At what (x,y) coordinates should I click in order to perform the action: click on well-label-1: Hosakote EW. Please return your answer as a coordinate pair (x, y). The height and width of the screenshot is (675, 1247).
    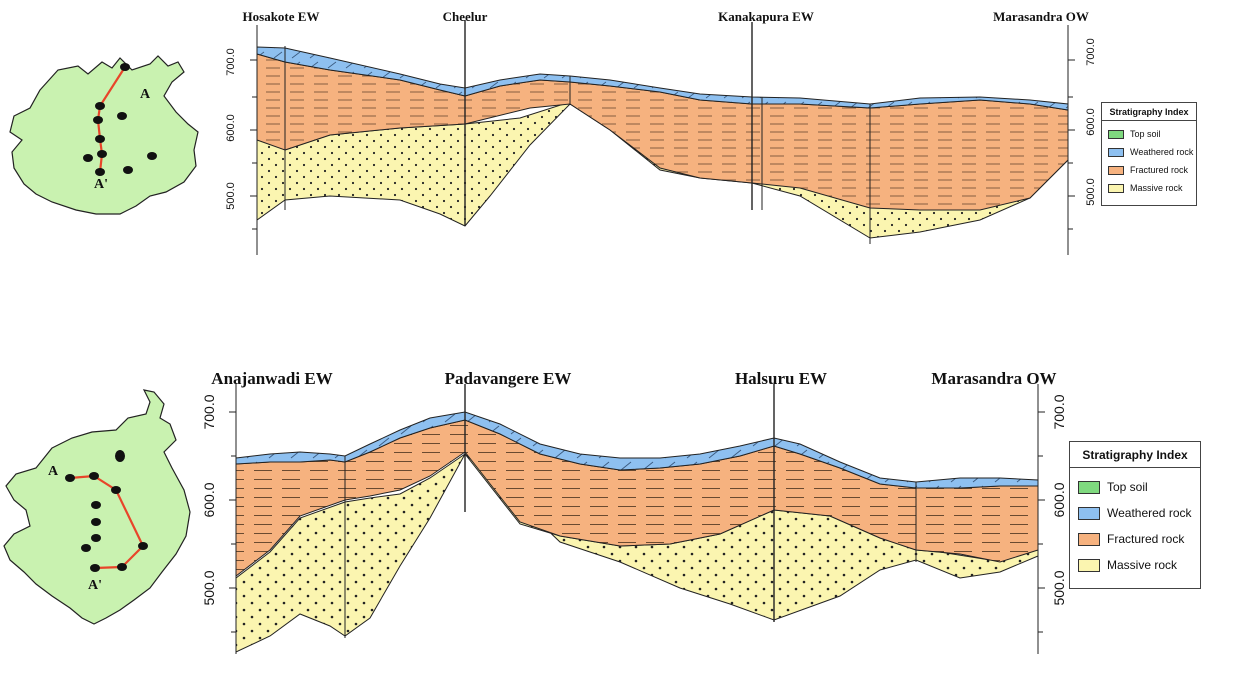
    Looking at the image, I should click on (281, 16).